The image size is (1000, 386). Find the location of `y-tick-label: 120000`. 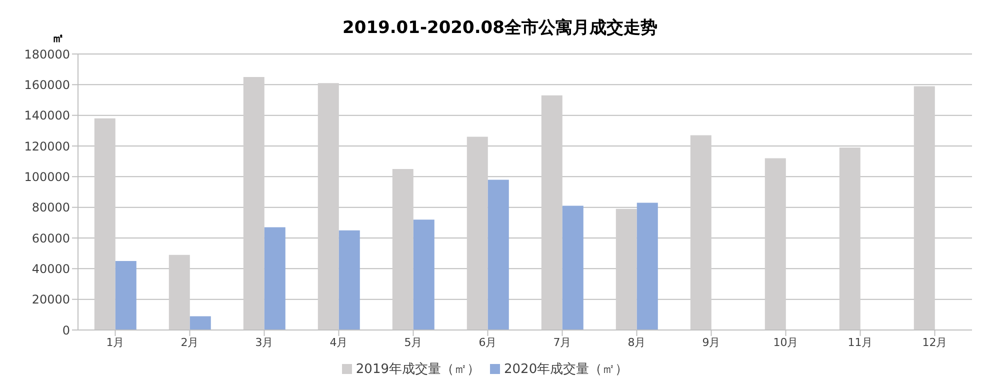

y-tick-label: 120000 is located at coordinates (47, 146).